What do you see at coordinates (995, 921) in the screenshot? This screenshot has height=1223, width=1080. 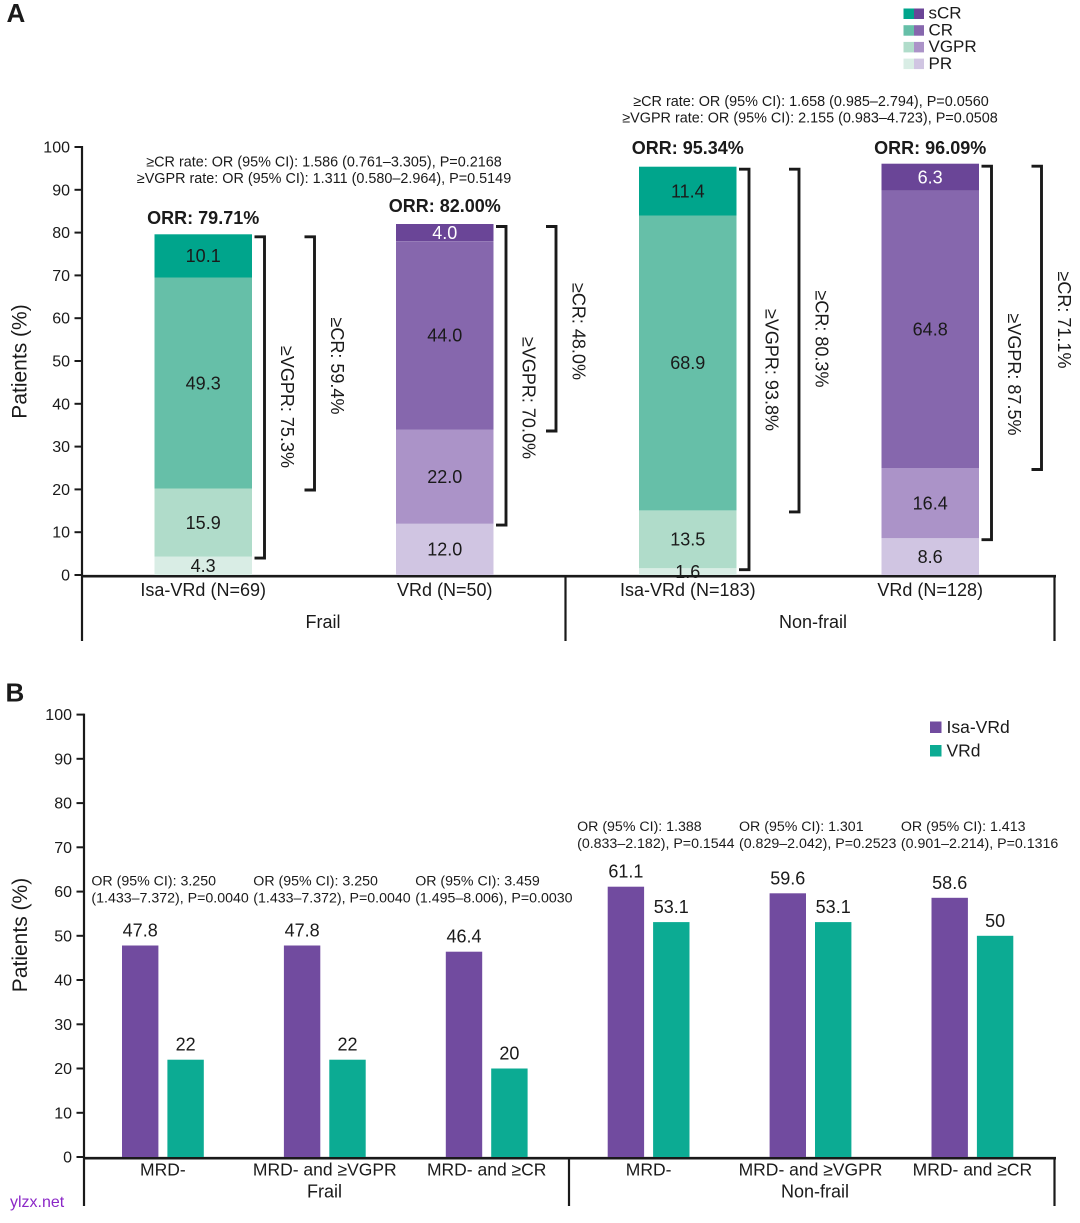 I see `svg-text: 50` at bounding box center [995, 921].